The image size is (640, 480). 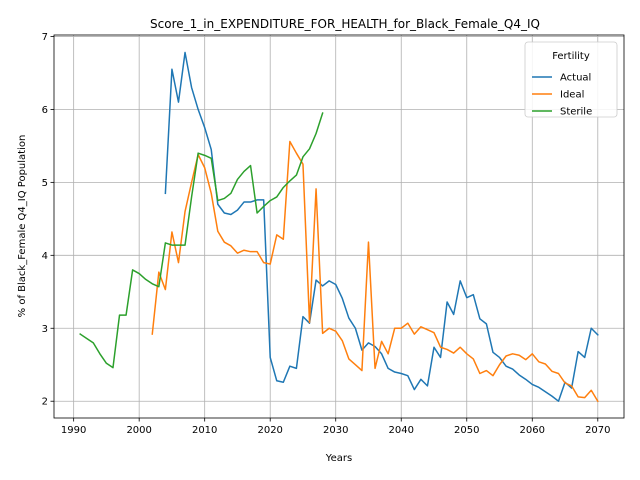 What do you see at coordinates (575, 78) in the screenshot?
I see `legend-label-actual: Actual` at bounding box center [575, 78].